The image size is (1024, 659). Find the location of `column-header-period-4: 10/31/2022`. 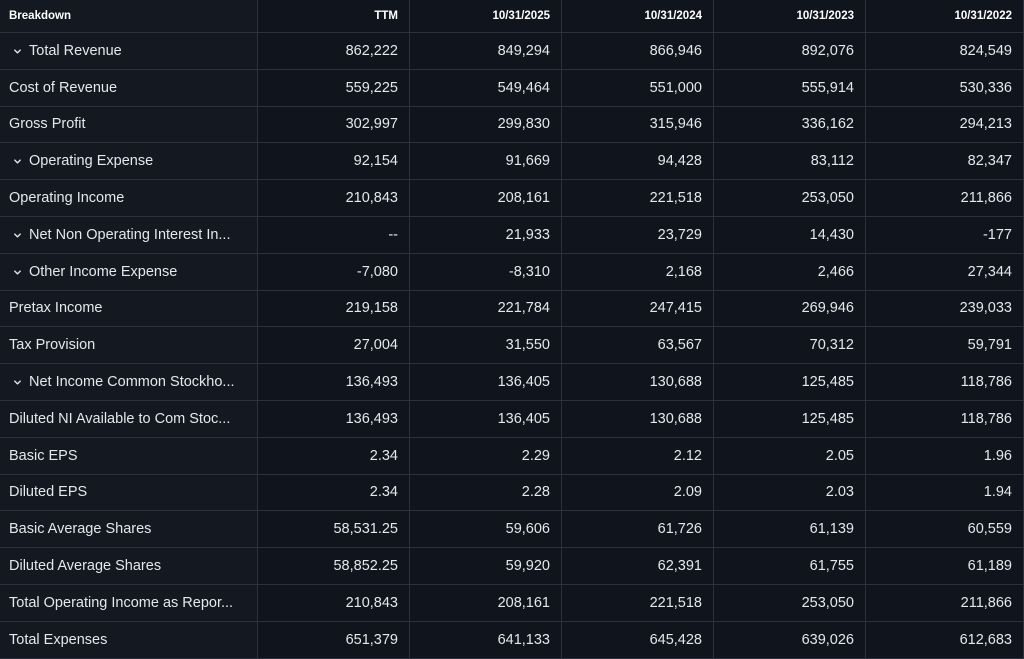

column-header-period-4: 10/31/2022 is located at coordinates (945, 16).